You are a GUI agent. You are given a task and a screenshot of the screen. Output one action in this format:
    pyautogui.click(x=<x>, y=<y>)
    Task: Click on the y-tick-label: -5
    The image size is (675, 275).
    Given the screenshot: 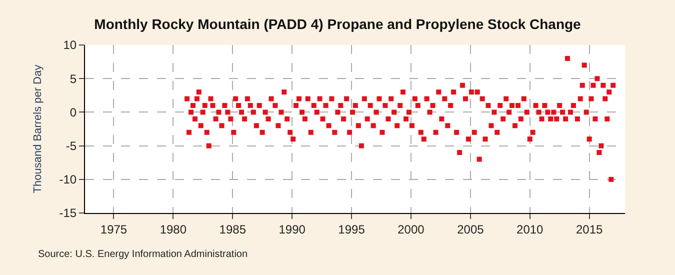 What is the action you would take?
    pyautogui.click(x=71, y=146)
    